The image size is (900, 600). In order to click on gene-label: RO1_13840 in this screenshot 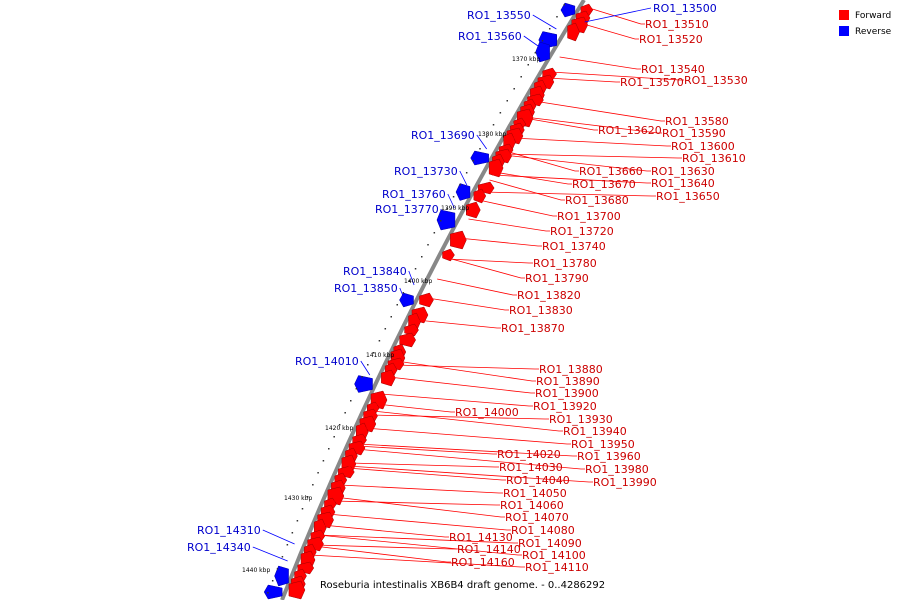, I will do `click(375, 271)`.